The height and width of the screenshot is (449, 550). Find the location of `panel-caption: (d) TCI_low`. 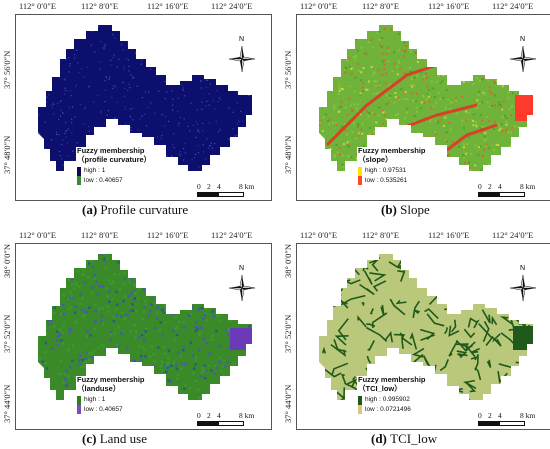

panel-caption: (d) TCI_low is located at coordinates (404, 439).